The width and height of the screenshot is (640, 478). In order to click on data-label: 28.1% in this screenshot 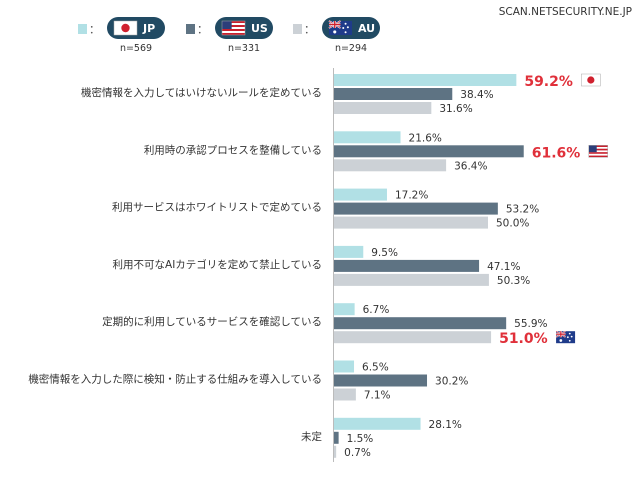, I will do `click(445, 425)`.